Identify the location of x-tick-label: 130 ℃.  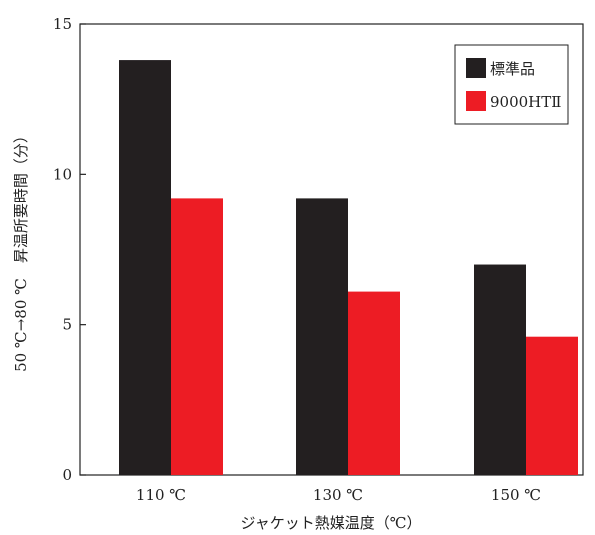
(338, 495).